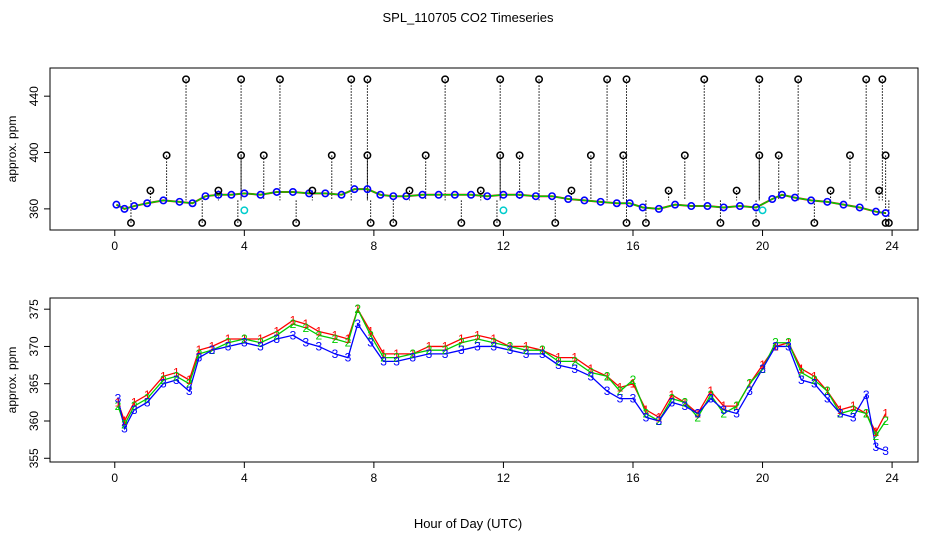 The height and width of the screenshot is (545, 936). I want to click on x-tick-label: 16, so click(633, 478).